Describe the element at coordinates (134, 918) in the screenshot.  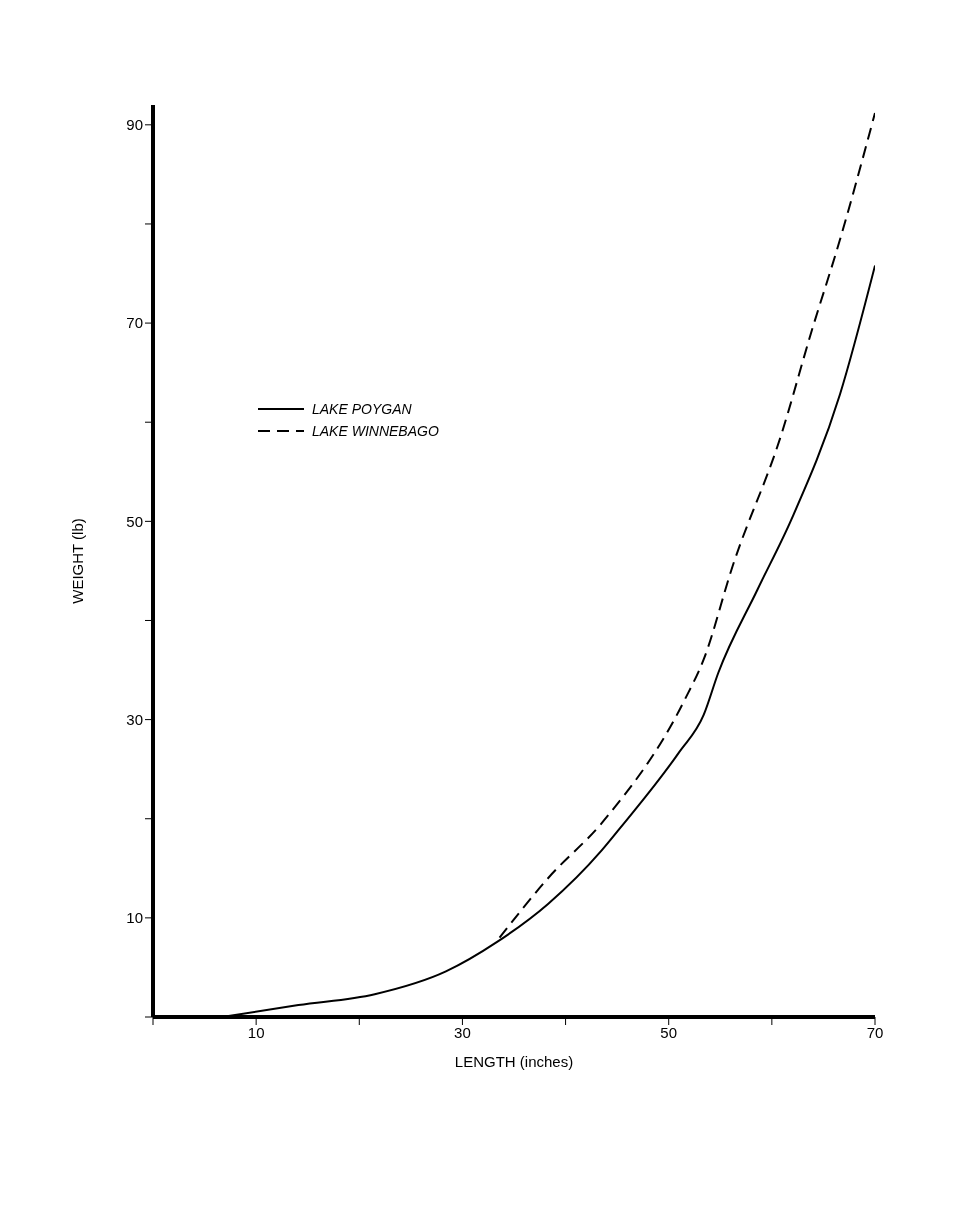
I see `y-tick-label: 10` at that location.